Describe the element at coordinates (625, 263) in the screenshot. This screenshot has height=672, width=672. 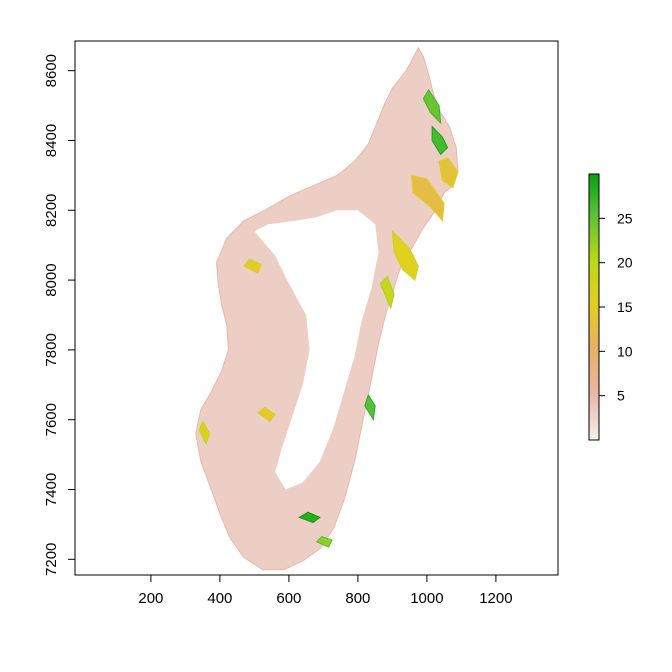
I see `legend-tick-label: 20` at that location.